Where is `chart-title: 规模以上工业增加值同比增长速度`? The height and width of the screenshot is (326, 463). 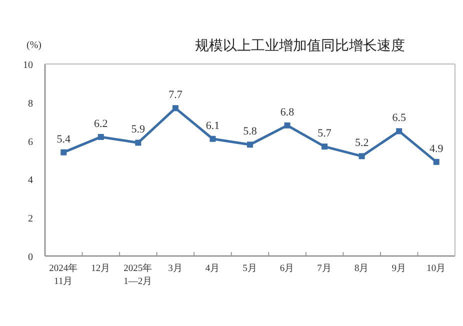
chart-title: 规模以上工业增加值同比增长速度 is located at coordinates (300, 46).